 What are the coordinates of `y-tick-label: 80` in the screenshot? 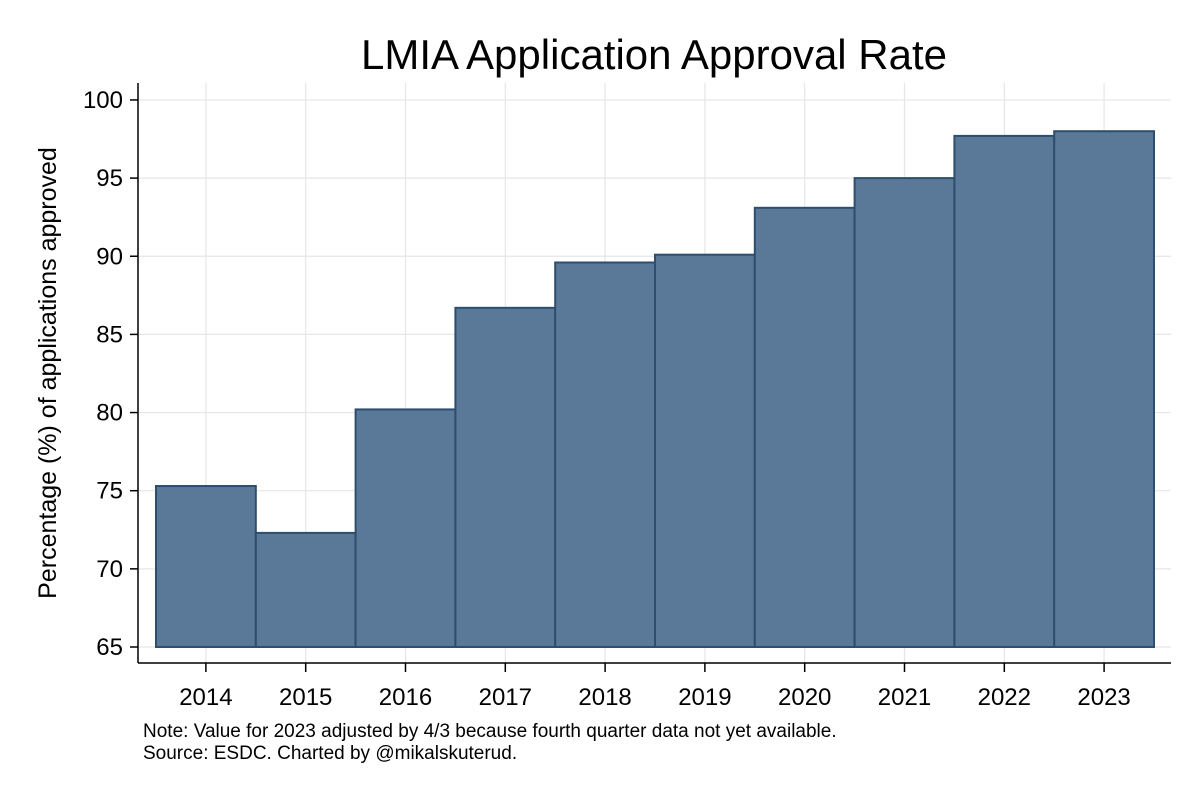 It's located at (109, 413).